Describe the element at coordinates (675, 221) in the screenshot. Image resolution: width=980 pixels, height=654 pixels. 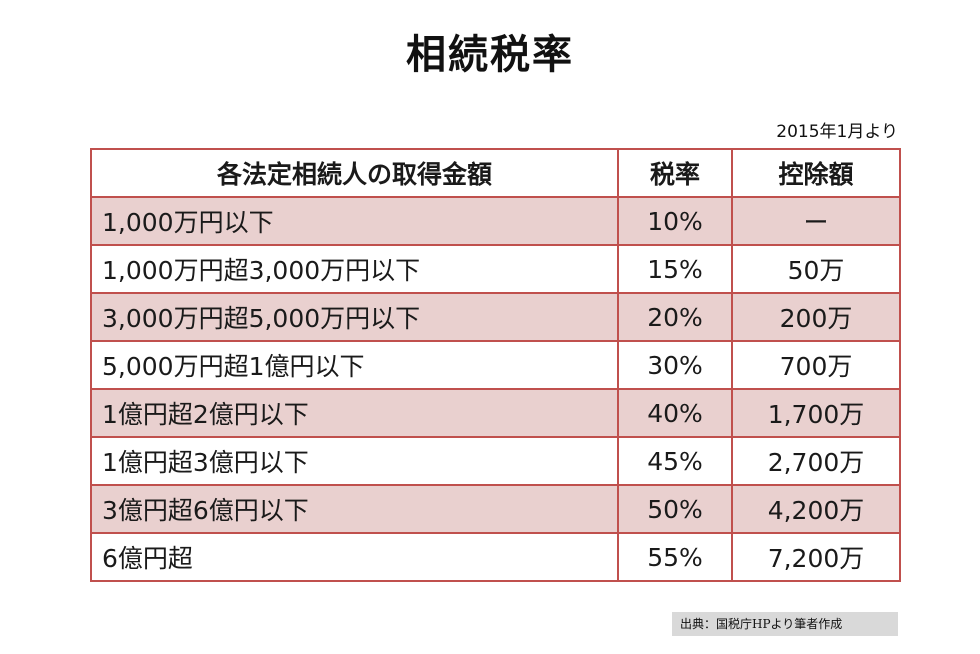
I see `tax-rate-cell: 10%` at that location.